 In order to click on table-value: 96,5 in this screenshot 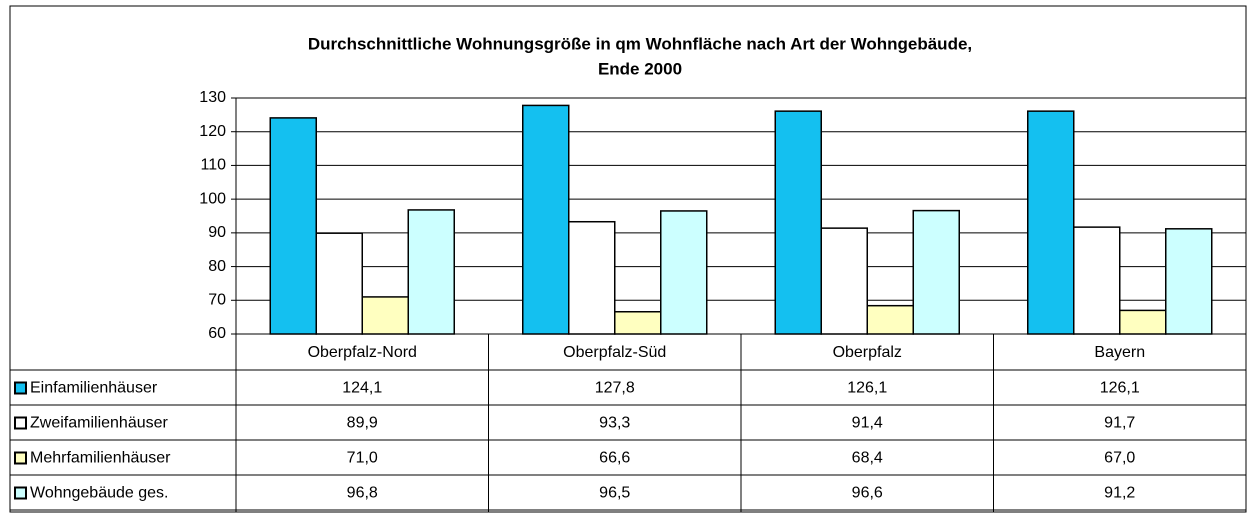, I will do `click(614, 493)`.